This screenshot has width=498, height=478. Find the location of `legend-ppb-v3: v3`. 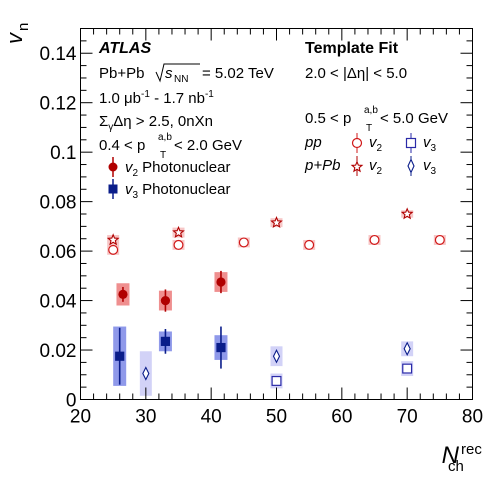

legend-ppb-v3: v3 is located at coordinates (430, 167).